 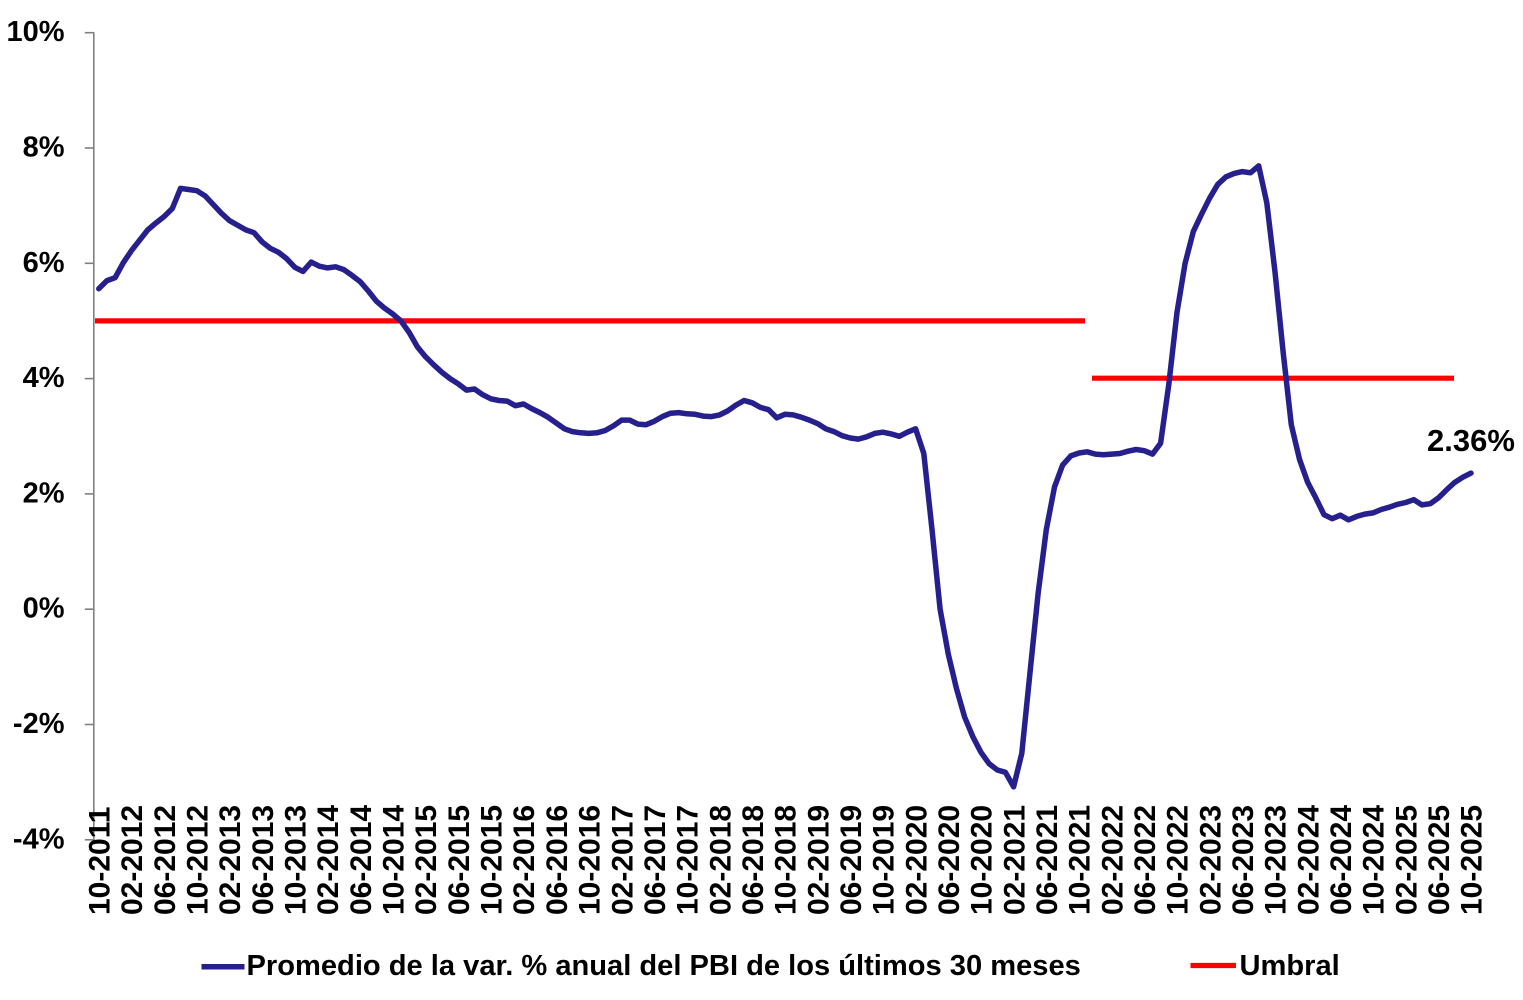 I want to click on svg-text: 02-2016, so click(x=524, y=860).